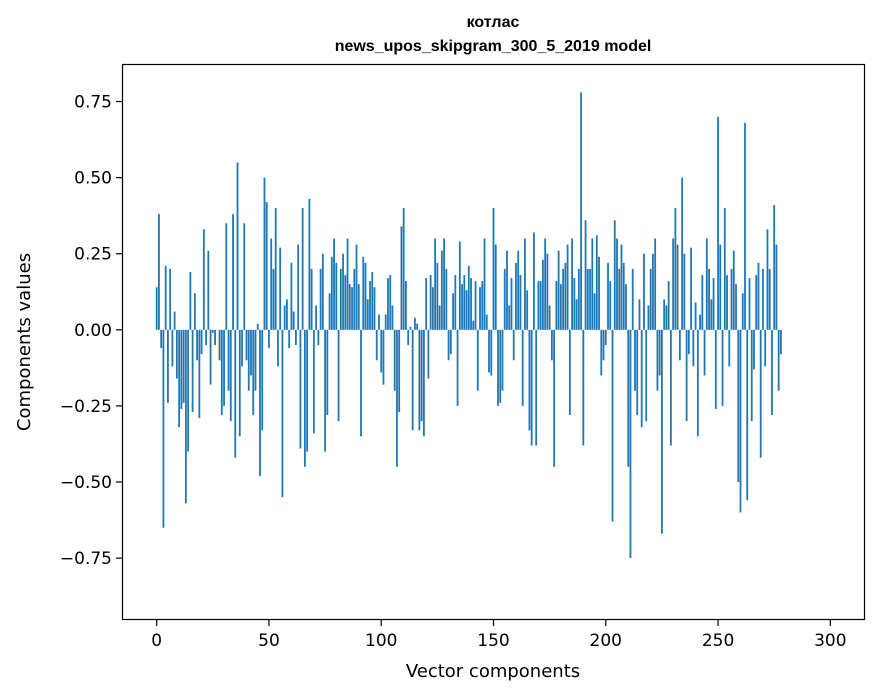  What do you see at coordinates (493, 641) in the screenshot?
I see `x-tick-label: 150` at bounding box center [493, 641].